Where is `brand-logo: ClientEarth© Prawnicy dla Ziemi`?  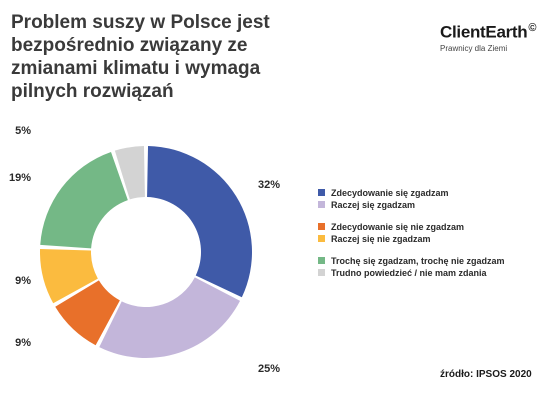
brand-logo: ClientEarth© Prawnicy dla Ziemi is located at coordinates (490, 37).